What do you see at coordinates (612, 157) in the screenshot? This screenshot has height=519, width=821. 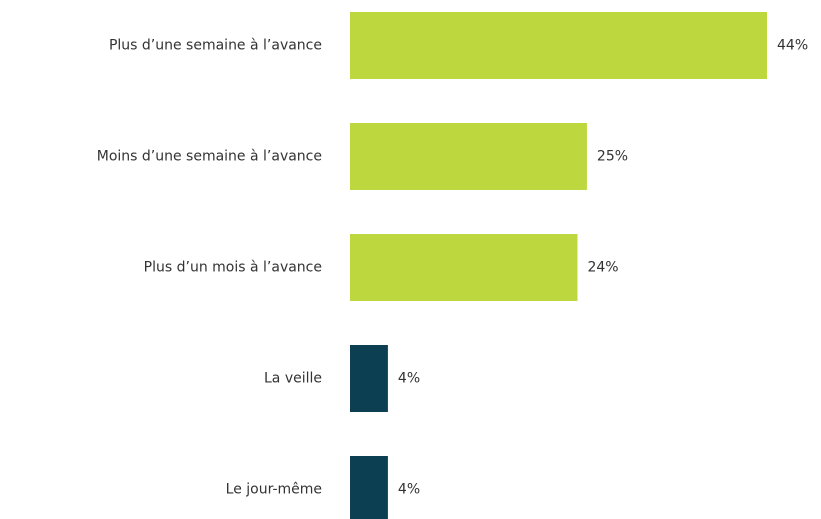 I see `value-label: 25%` at bounding box center [612, 157].